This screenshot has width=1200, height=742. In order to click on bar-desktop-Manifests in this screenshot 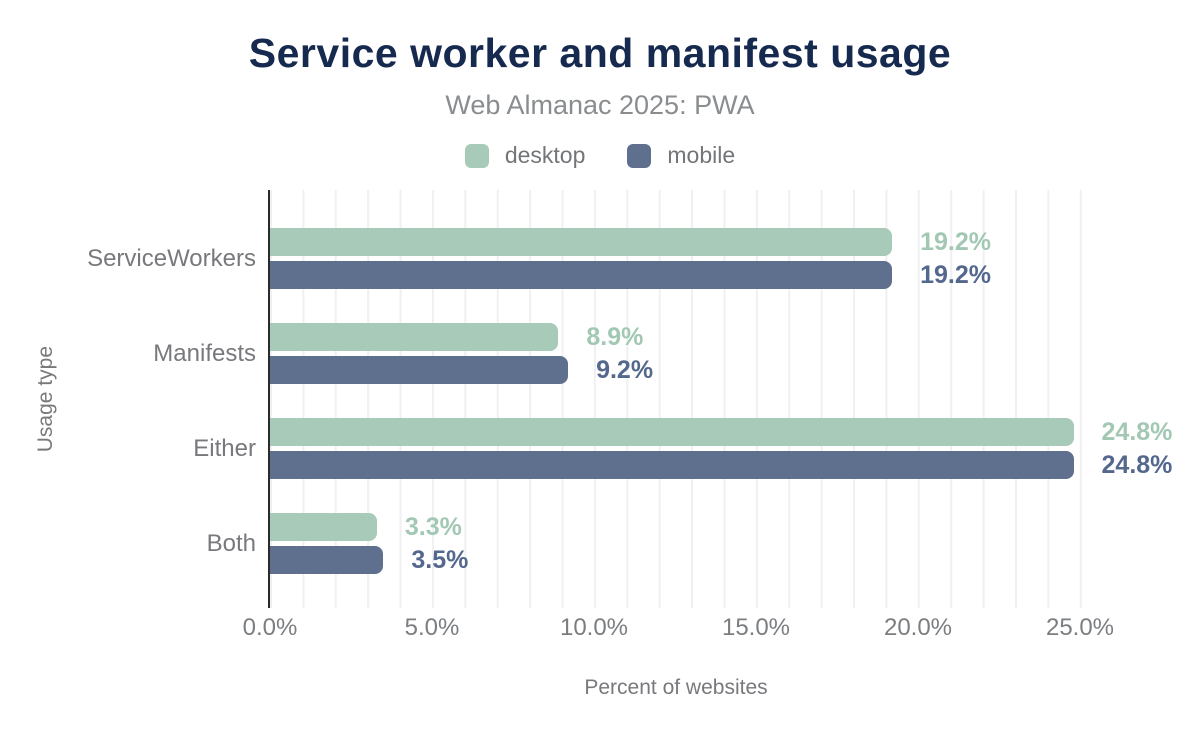, I will do `click(414, 337)`.